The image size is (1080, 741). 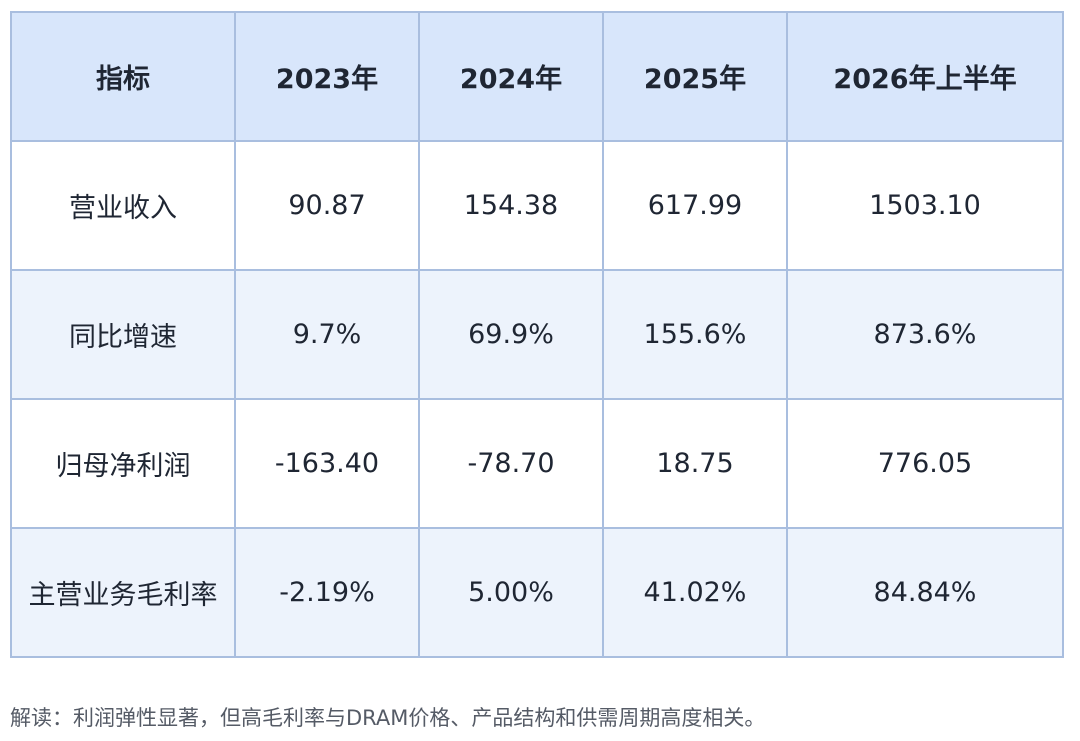 I want to click on header-cell-2023: 2023年, so click(x=327, y=76).